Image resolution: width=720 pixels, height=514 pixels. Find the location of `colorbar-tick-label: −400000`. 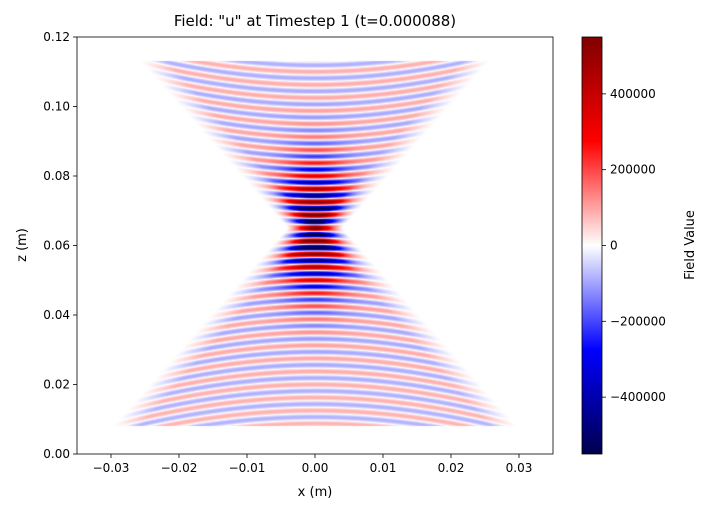

colorbar-tick-label: −400000 is located at coordinates (638, 397).